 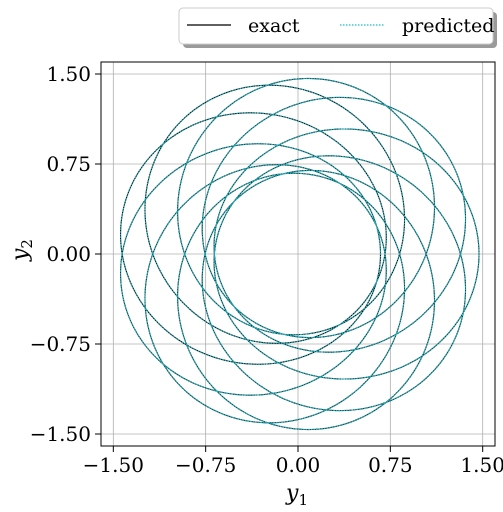 What do you see at coordinates (298, 465) in the screenshot?
I see `x-tick-label-2: 0.00` at bounding box center [298, 465].